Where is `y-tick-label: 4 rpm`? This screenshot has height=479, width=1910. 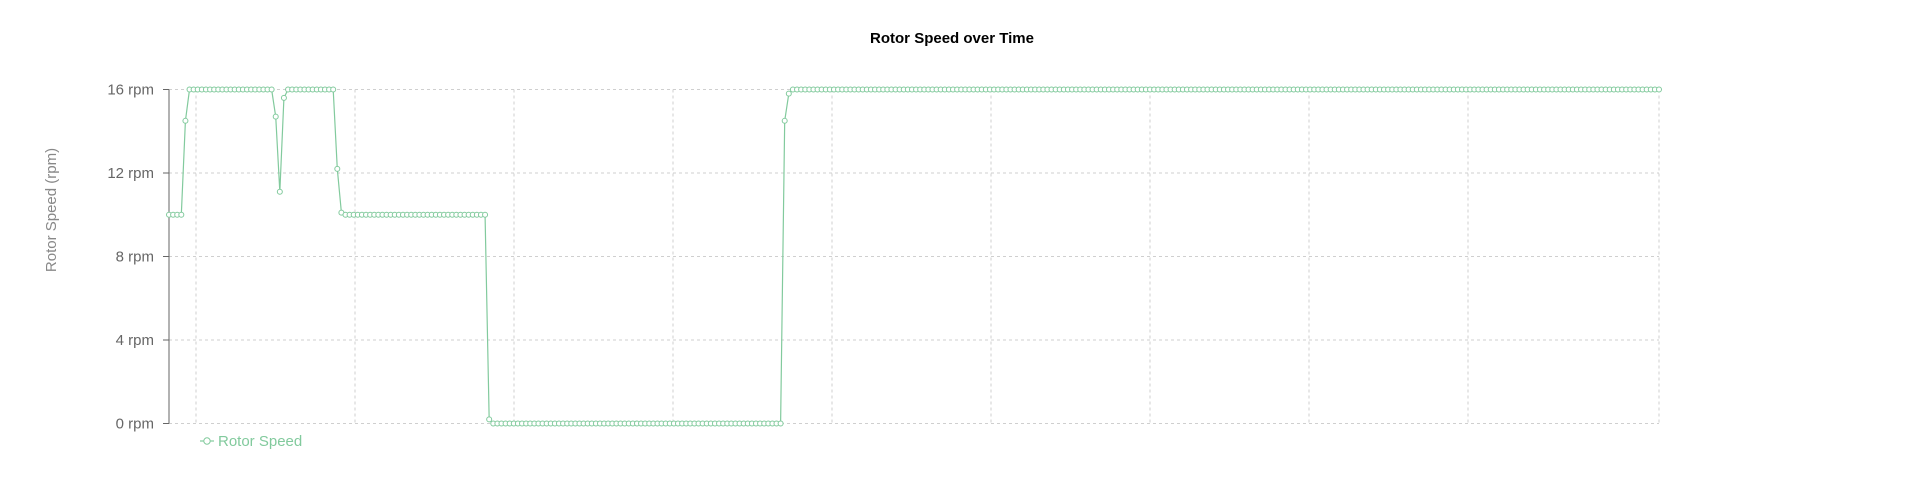
y-tick-label: 4 rpm is located at coordinates (135, 340).